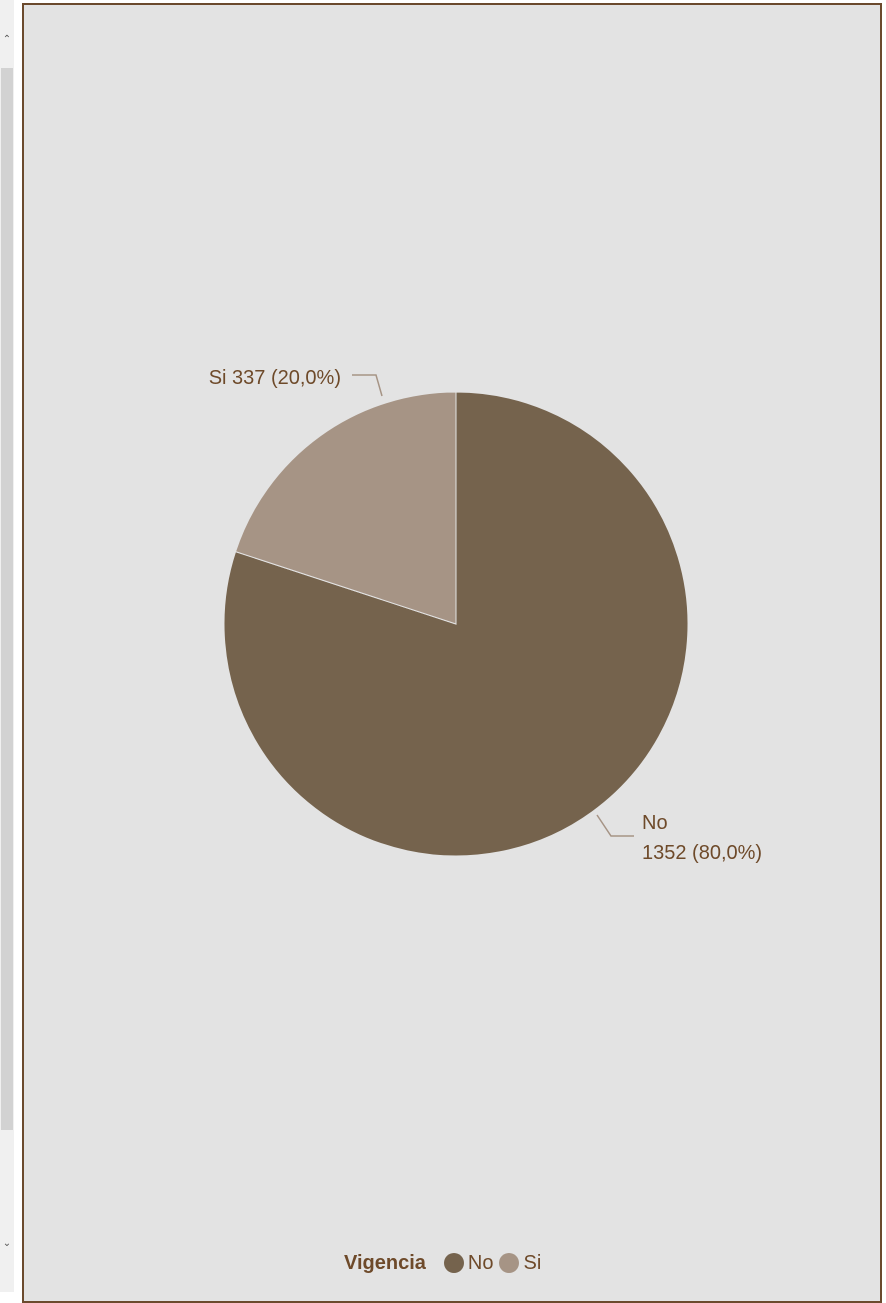  What do you see at coordinates (7, 599) in the screenshot?
I see `scrollbar-thumb` at bounding box center [7, 599].